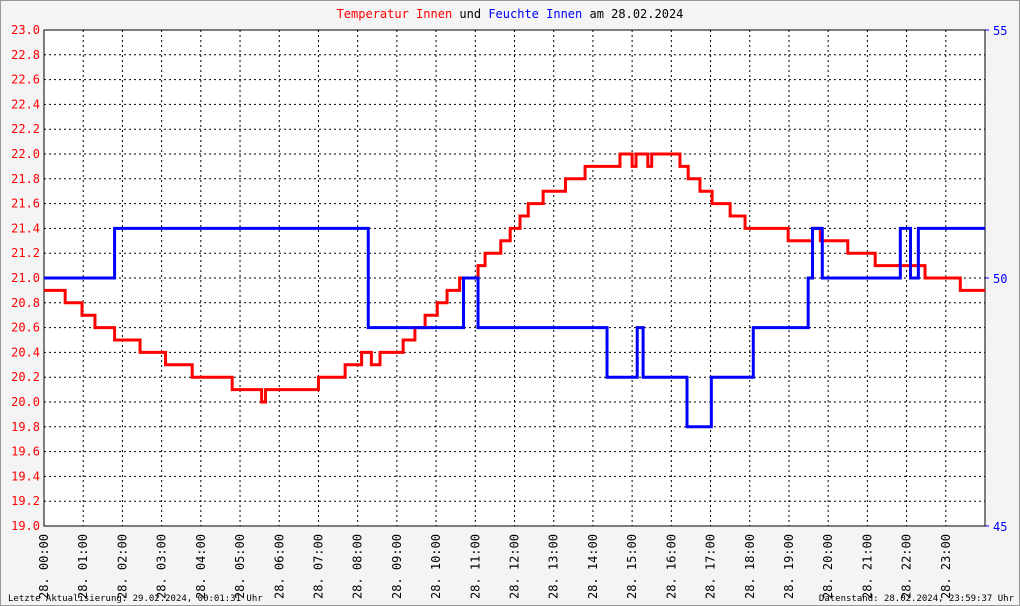  I want to click on title-part: und, so click(470, 14).